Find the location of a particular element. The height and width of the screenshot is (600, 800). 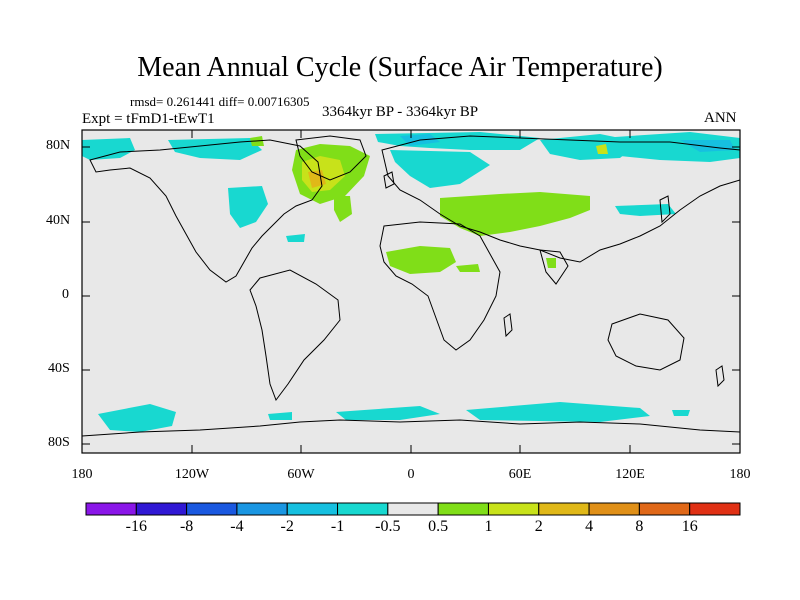

coastline-madagascar is located at coordinates (508, 325).